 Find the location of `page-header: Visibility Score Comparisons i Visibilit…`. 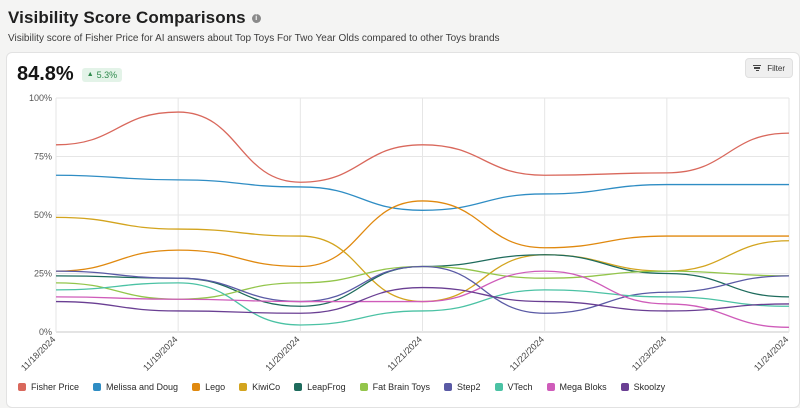

page-header: Visibility Score Comparisons i Visibilit… is located at coordinates (400, 26).